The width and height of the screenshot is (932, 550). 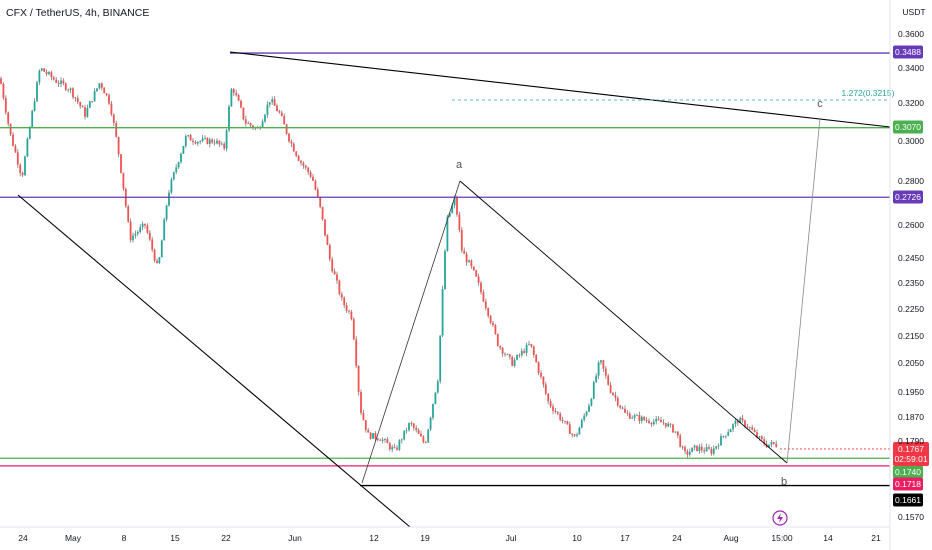 What do you see at coordinates (908, 197) in the screenshot?
I see `level-price-badge` at bounding box center [908, 197].